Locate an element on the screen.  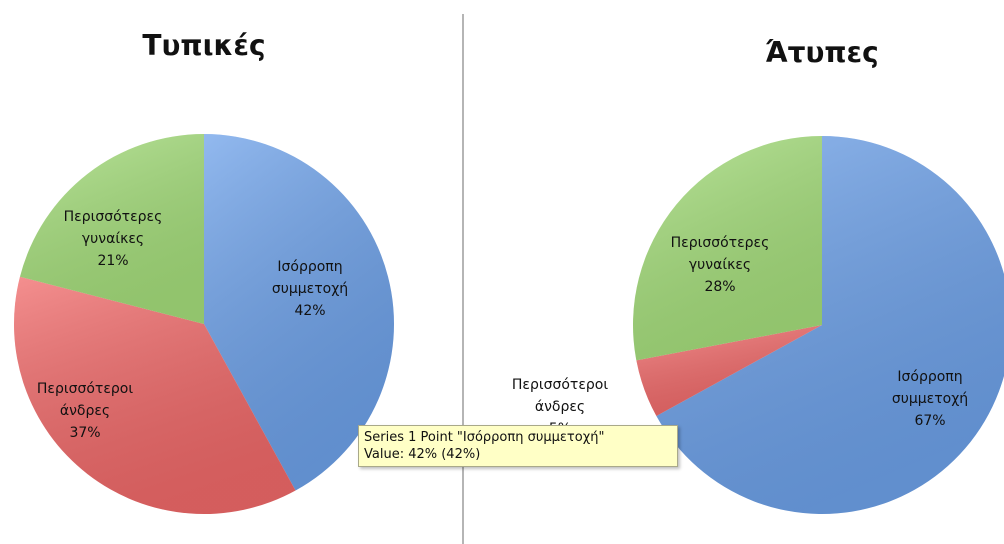
value-label: 67% is located at coordinates (930, 421).